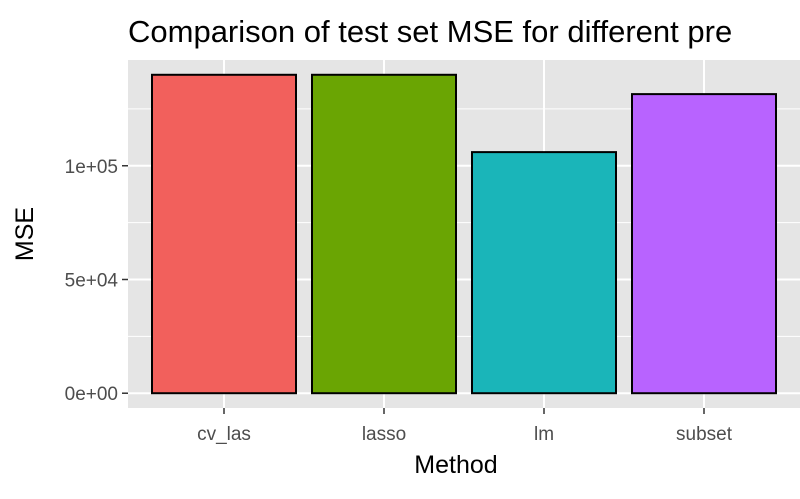  I want to click on y-axis-title: MSE, so click(25, 234).